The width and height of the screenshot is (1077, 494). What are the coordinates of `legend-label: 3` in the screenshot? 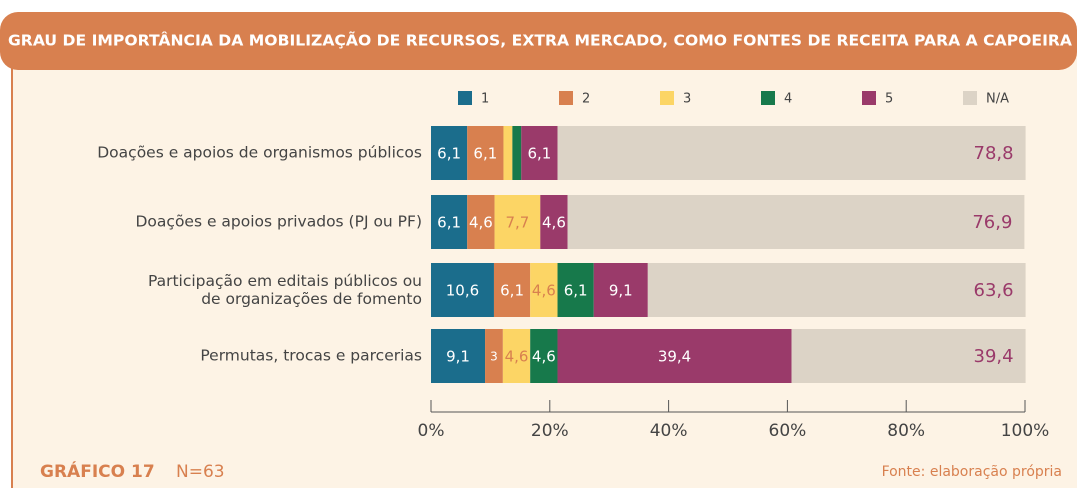 It's located at (687, 99).